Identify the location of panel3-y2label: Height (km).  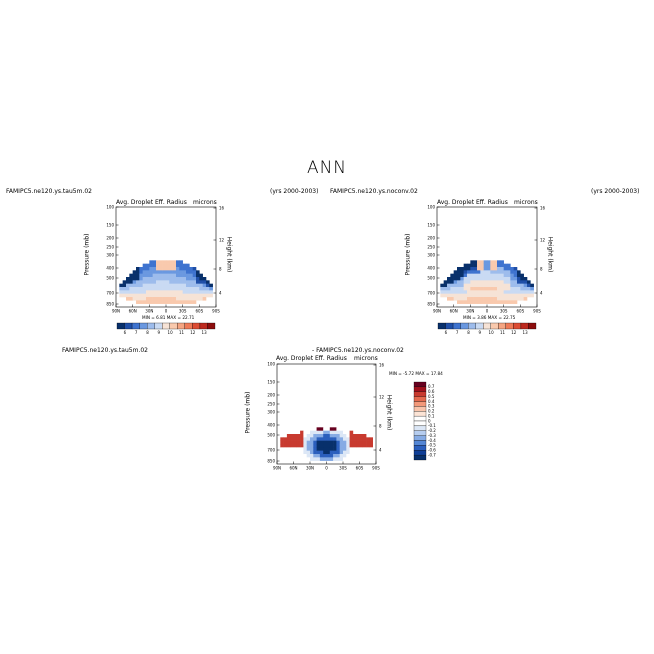
(389, 412).